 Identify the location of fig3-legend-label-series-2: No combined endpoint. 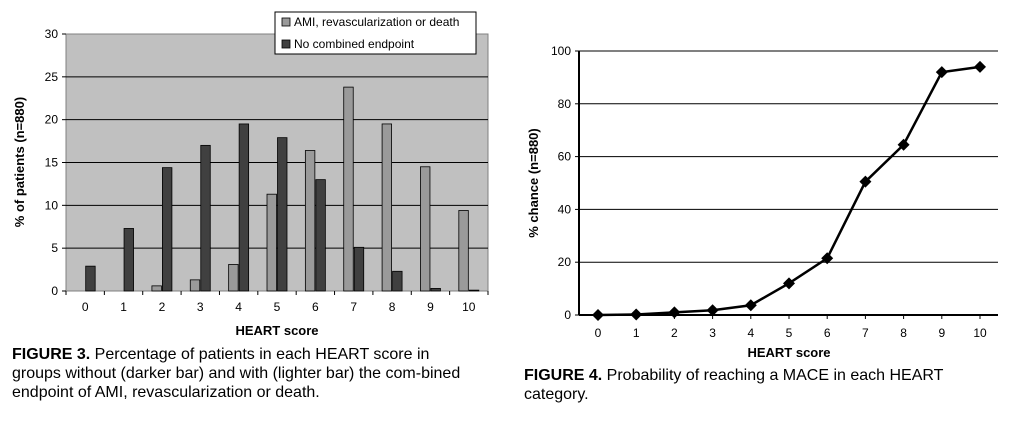
(354, 44).